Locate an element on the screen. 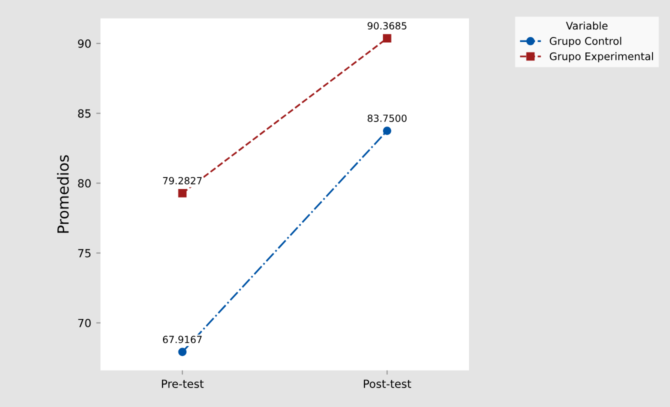  legend-label: Grupo Control is located at coordinates (586, 41).